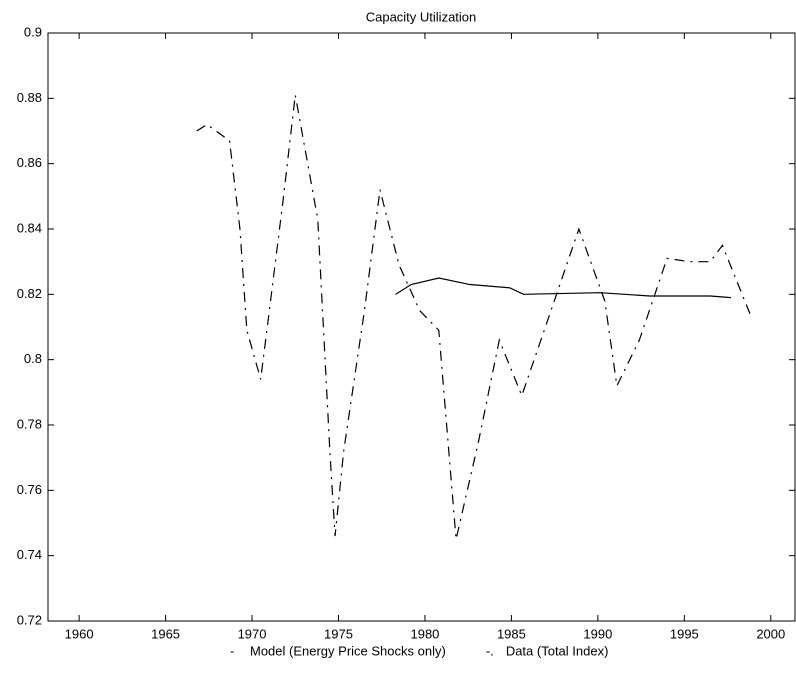  What do you see at coordinates (29, 489) in the screenshot?
I see `y-tick-label: 0.76` at bounding box center [29, 489].